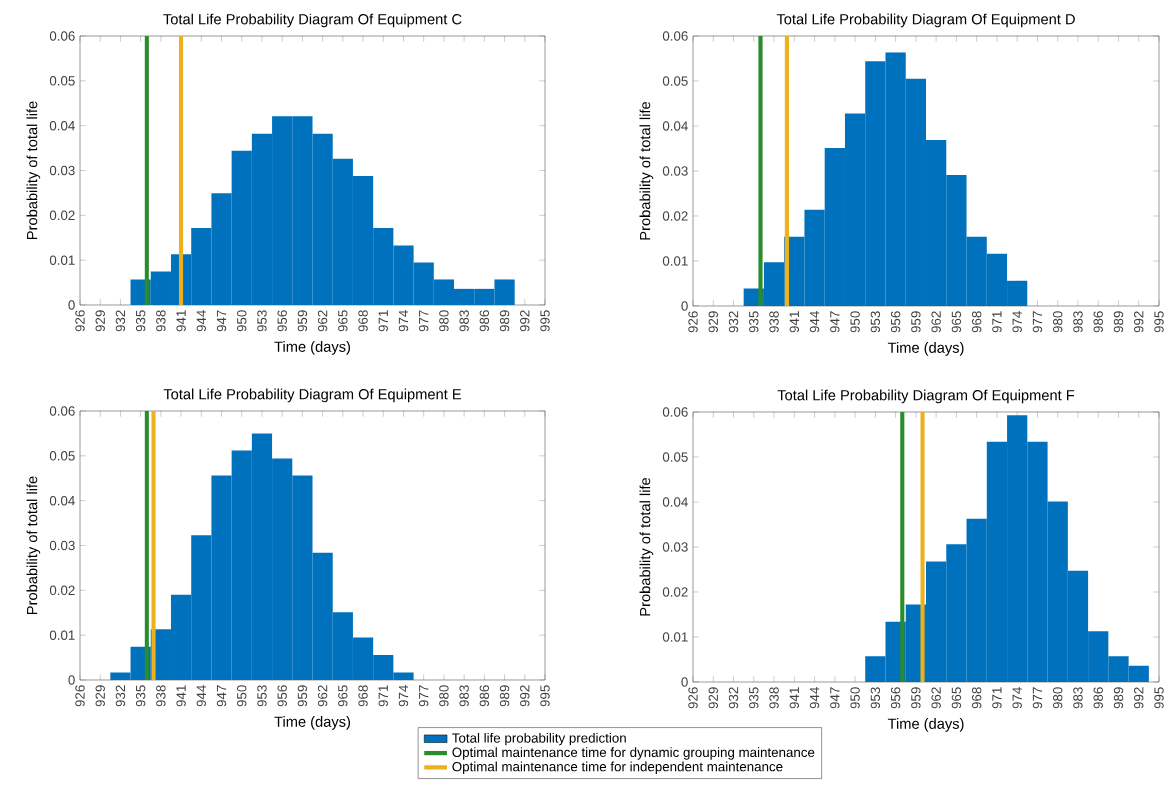 The image size is (1173, 803). Describe the element at coordinates (633, 753) in the screenshot. I see `legend-label: Optimal maintenance time for dynamic grouping maintenance` at that location.